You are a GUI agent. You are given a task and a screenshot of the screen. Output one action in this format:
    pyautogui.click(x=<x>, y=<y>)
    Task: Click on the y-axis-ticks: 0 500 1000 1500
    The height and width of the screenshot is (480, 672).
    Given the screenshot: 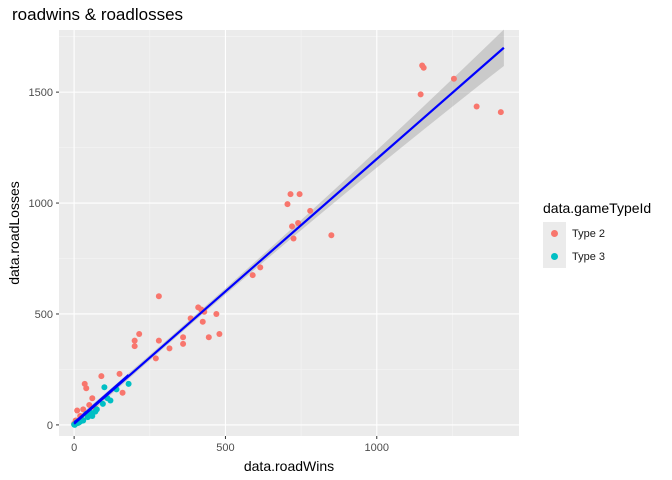 What is the action you would take?
    pyautogui.click(x=44, y=259)
    